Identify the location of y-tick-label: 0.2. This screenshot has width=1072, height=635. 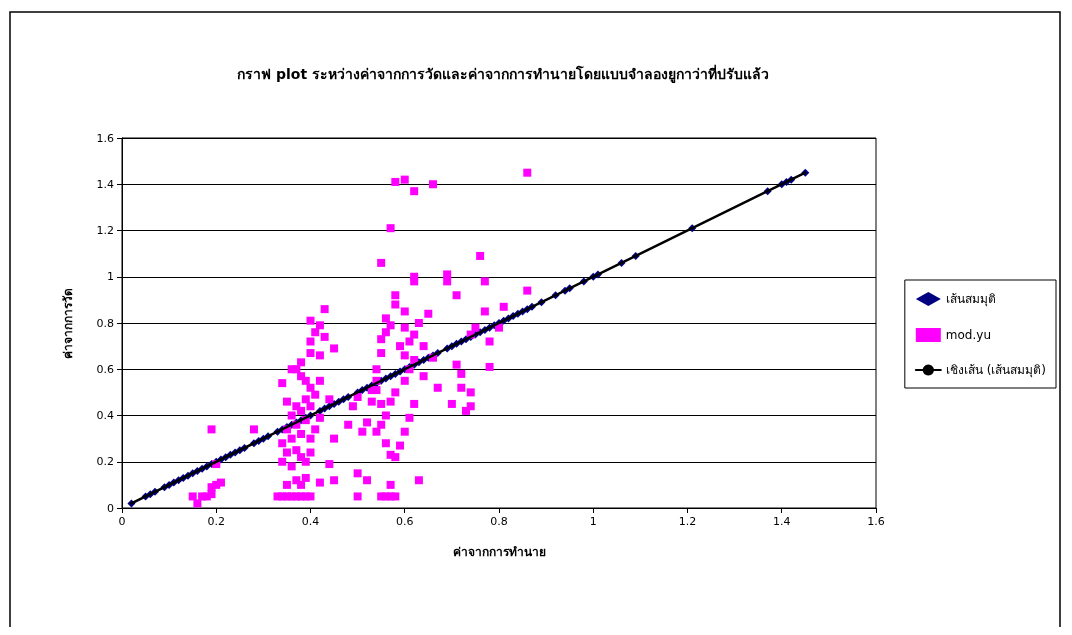
(105, 462).